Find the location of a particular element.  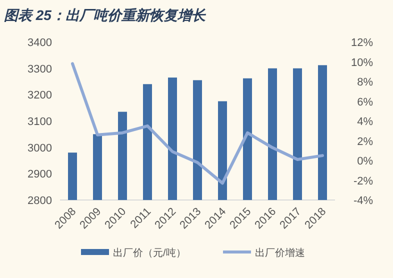

legend-label: 出厂价增速 is located at coordinates (280, 253).